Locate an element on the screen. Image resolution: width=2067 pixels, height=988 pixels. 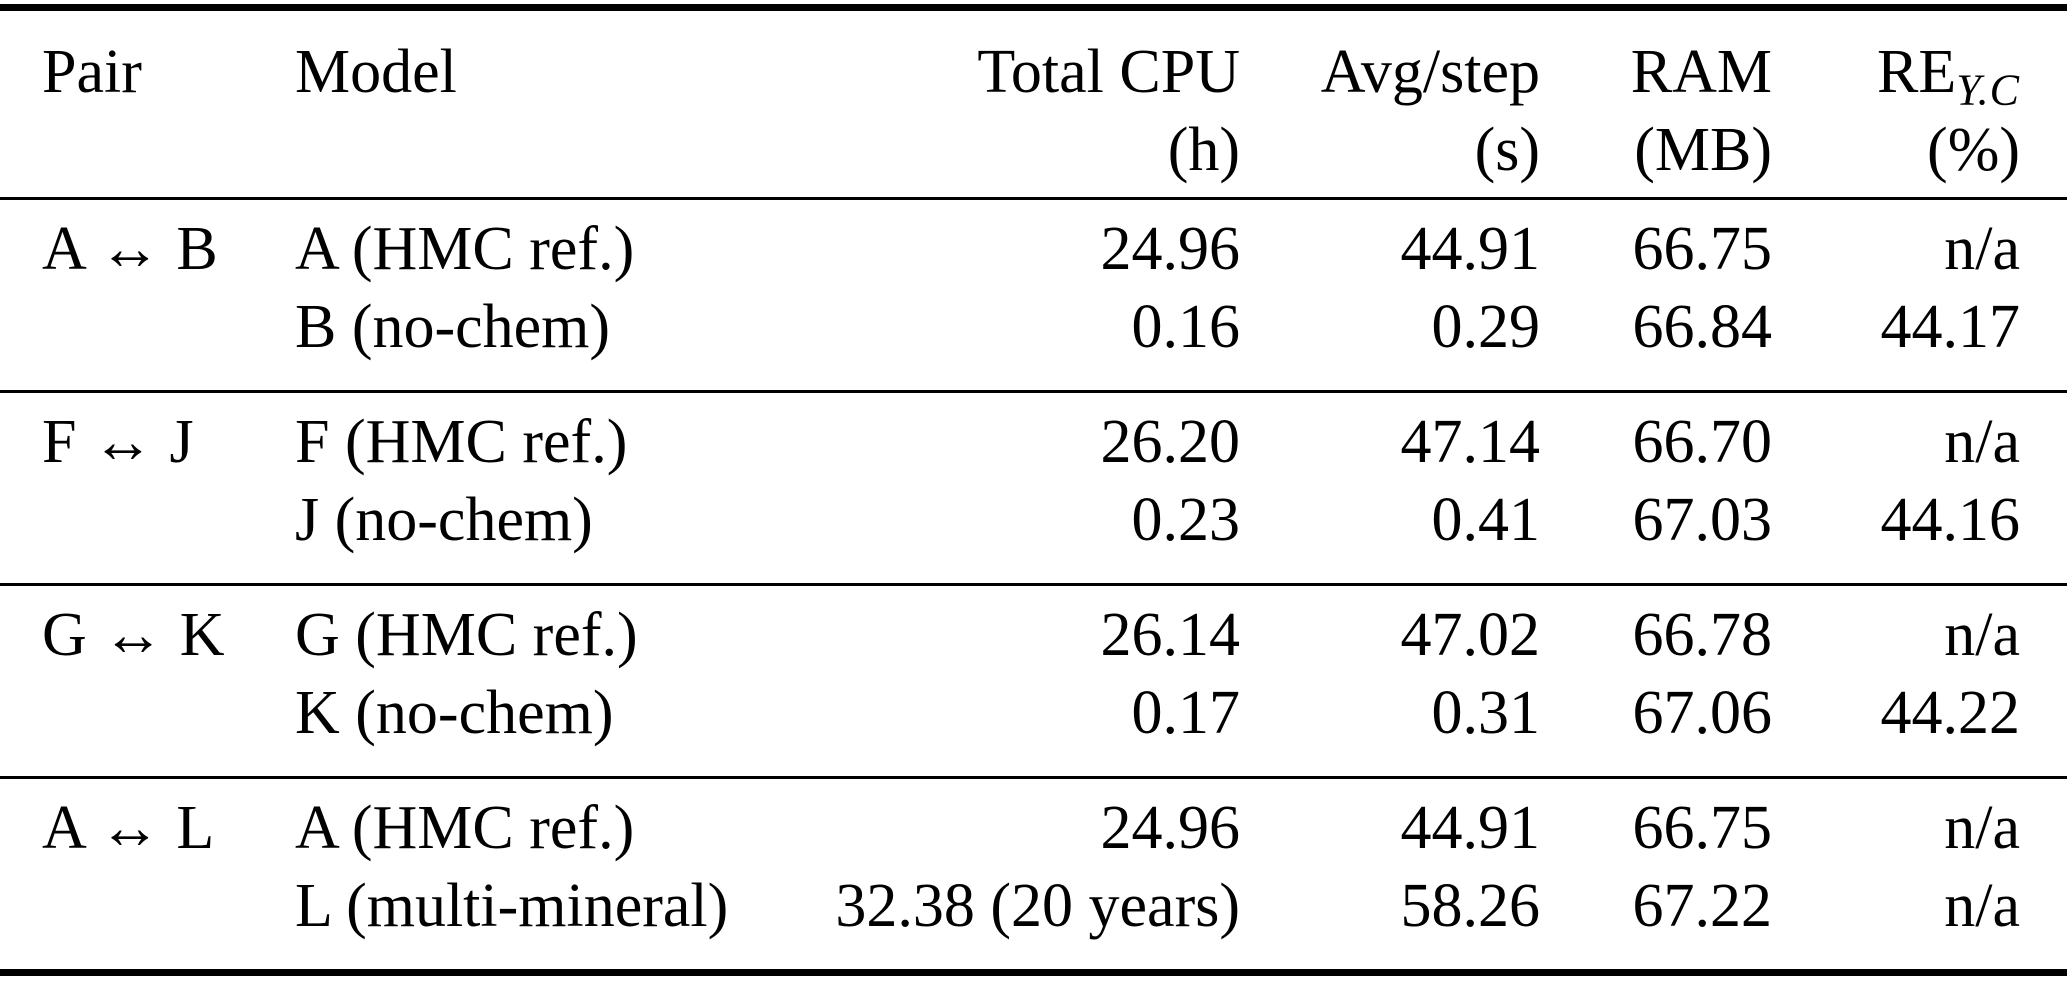
model-cell: B (no-chem) is located at coordinates (453, 327).